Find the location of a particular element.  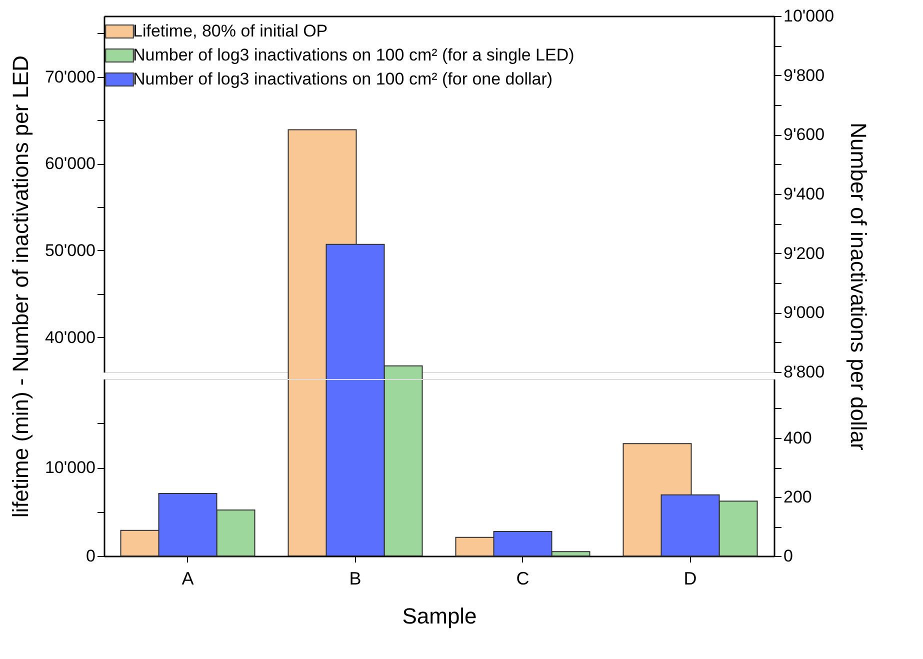

y-tick-label: 0 is located at coordinates (91, 556).